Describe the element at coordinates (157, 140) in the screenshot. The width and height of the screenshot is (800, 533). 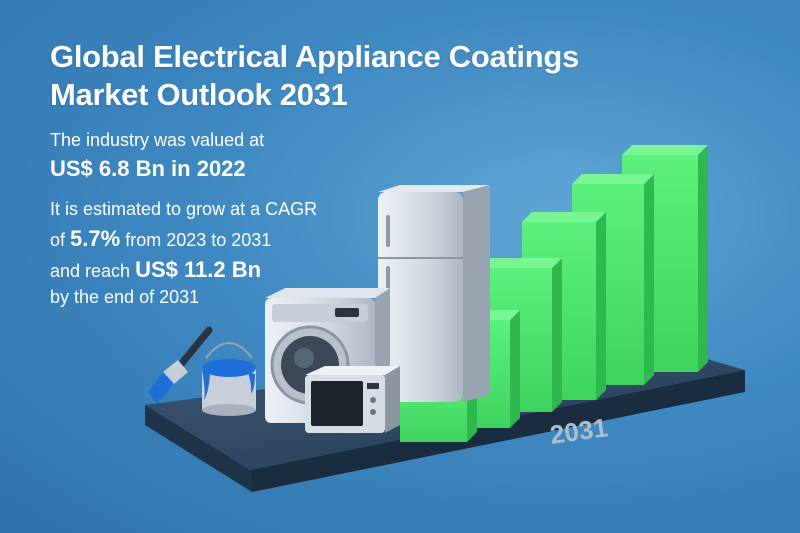
I see `valued-intro: The industry was valued at` at that location.